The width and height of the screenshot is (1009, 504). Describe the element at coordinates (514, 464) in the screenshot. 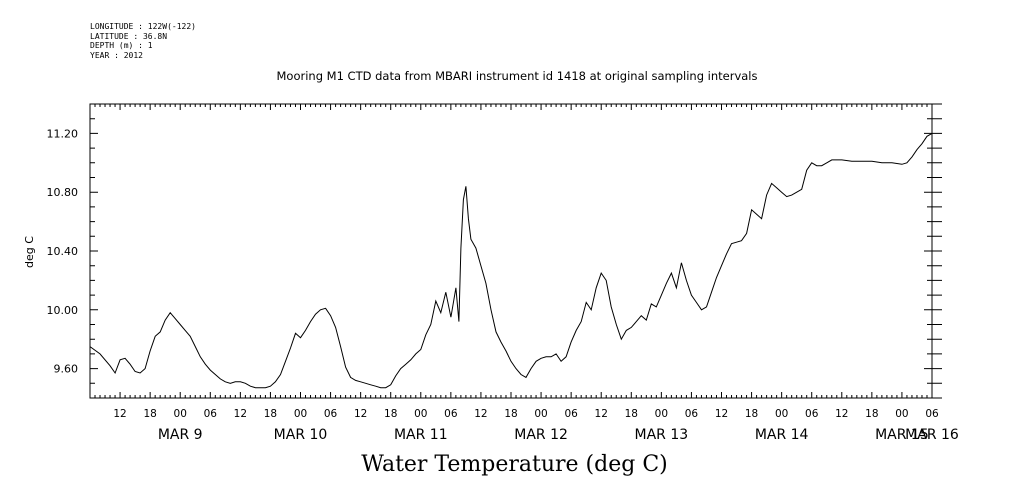

I see `x-axis-label: Water Temperature (deg C)` at that location.